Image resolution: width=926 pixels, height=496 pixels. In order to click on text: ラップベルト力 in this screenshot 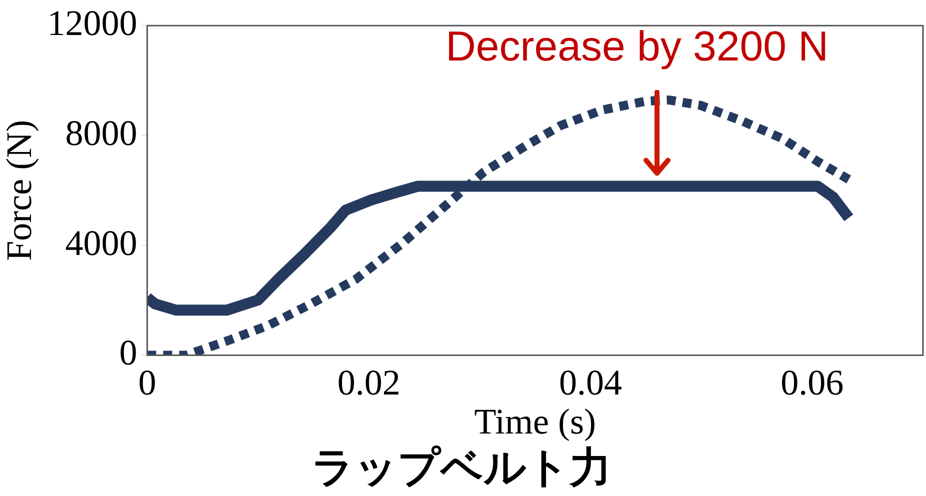, I will do `click(462, 468)`.